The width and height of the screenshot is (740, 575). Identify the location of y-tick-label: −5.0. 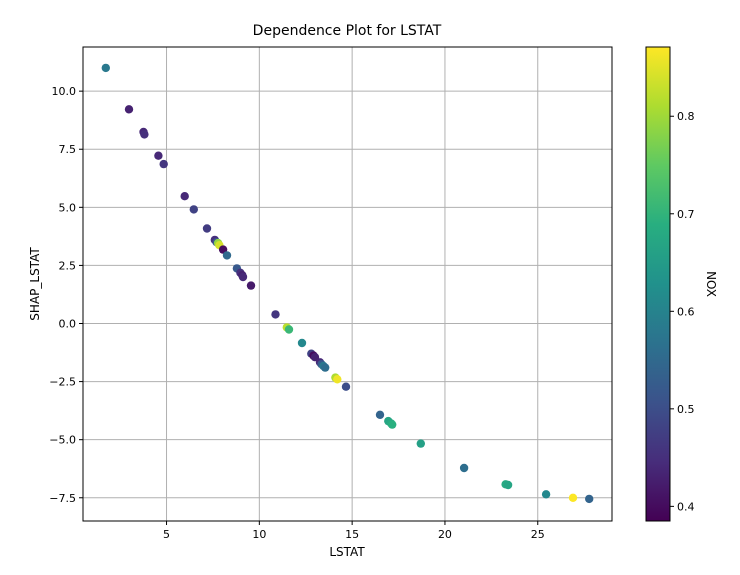
(62, 440).